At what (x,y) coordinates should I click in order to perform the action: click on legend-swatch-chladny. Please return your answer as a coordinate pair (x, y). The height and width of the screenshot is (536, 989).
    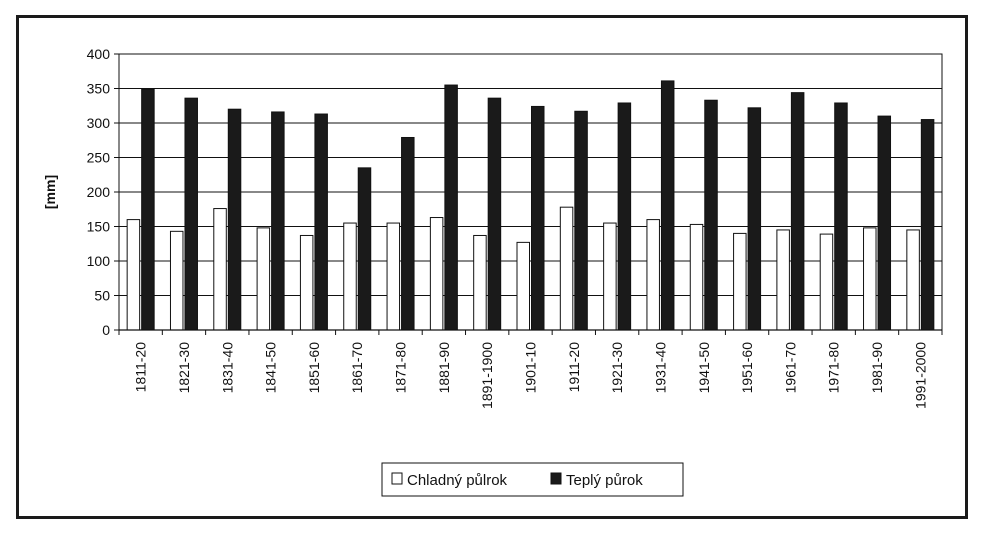
    Looking at the image, I should click on (397, 478).